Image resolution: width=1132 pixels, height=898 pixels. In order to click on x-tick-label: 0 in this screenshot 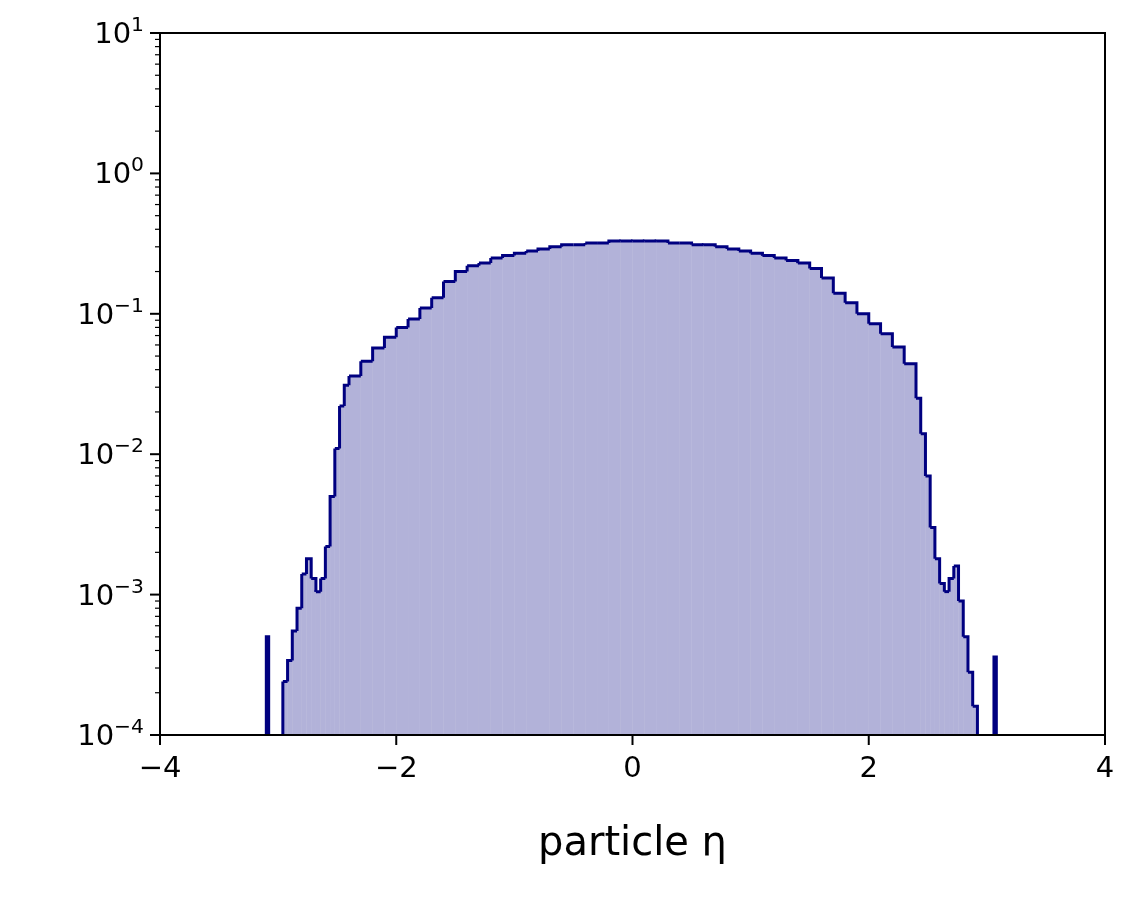, I will do `click(632, 767)`.